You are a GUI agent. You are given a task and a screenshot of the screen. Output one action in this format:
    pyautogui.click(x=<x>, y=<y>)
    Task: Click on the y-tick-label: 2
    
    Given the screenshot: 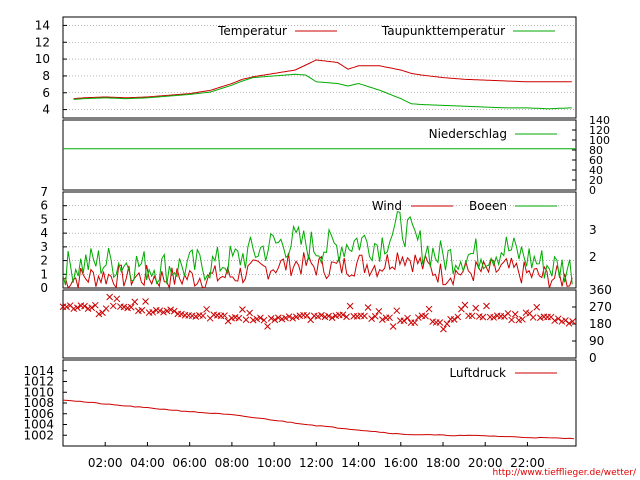 What is the action you would take?
    pyautogui.click(x=44, y=261)
    